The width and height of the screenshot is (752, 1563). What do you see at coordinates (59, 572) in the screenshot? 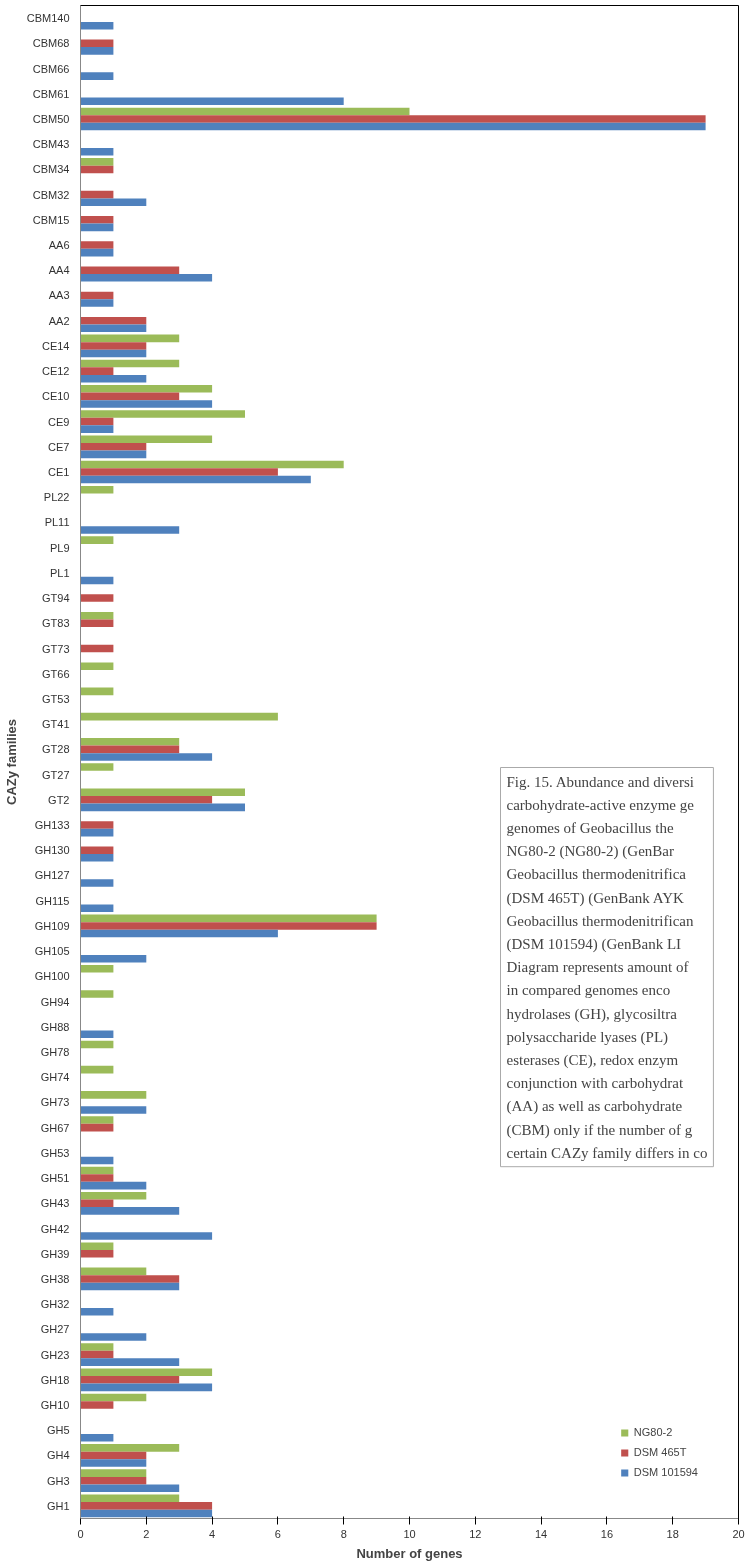
I see `y-tick-label: PL1` at bounding box center [59, 572].